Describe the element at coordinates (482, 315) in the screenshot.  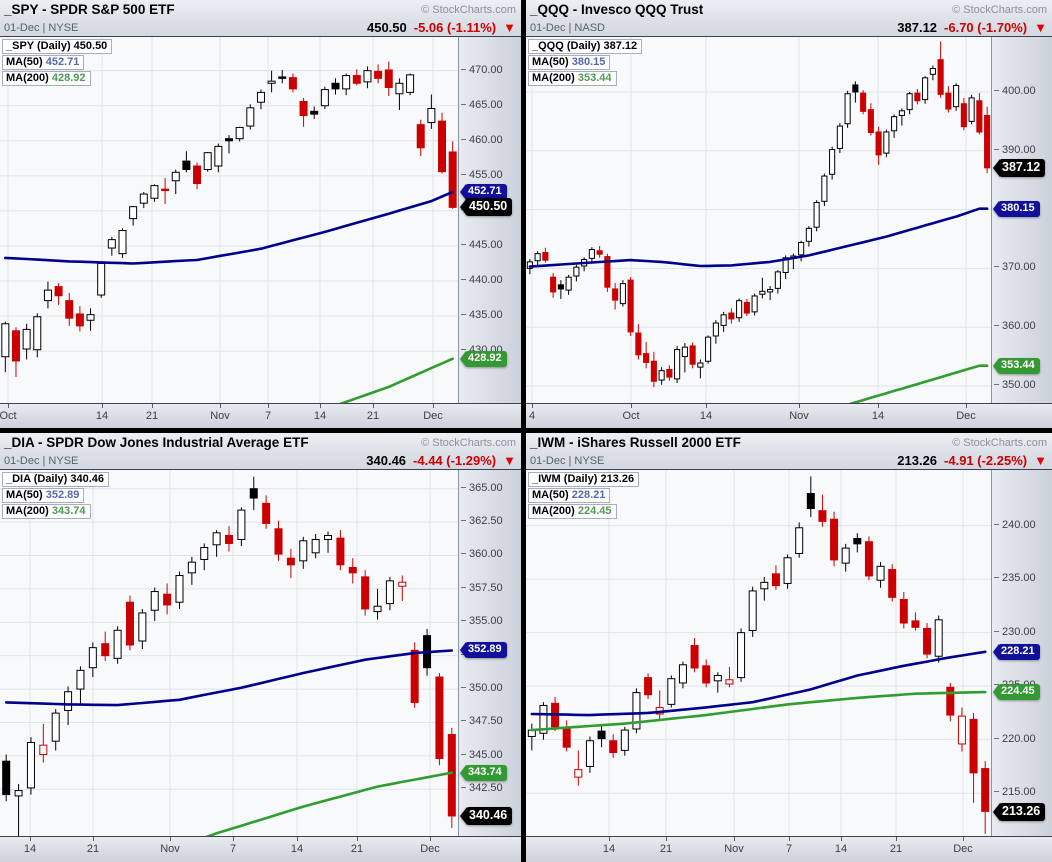
I see `y-axis-label: 435.00` at that location.